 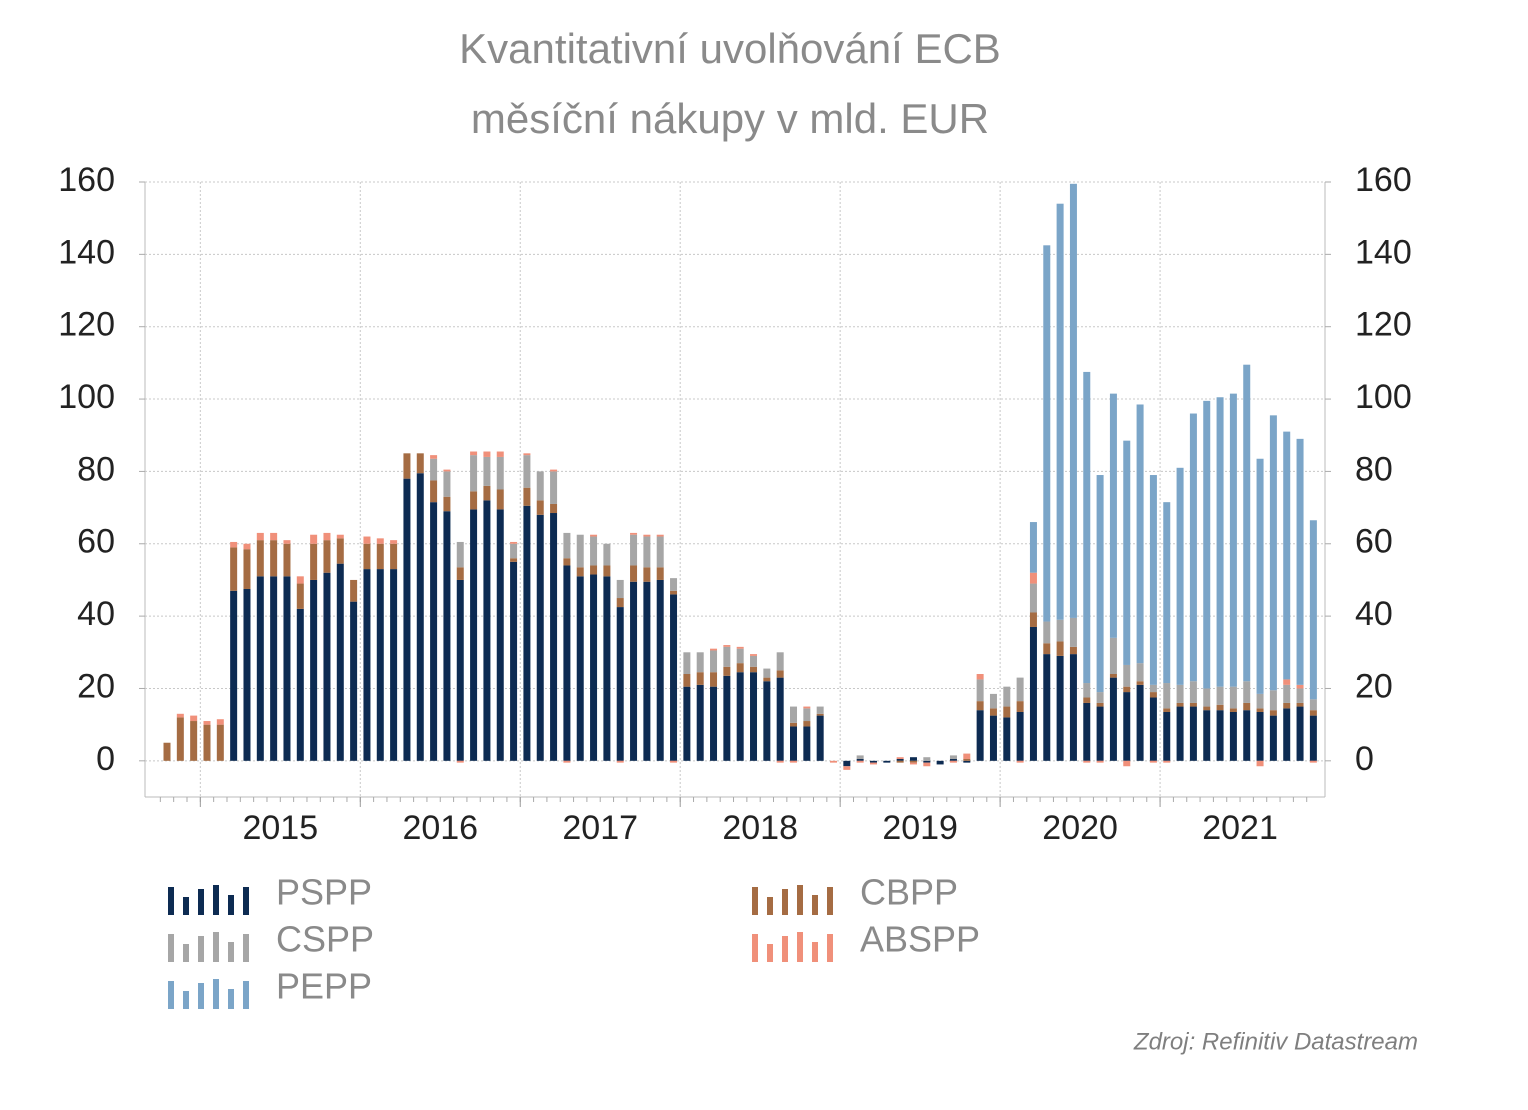 What do you see at coordinates (96, 614) in the screenshot?
I see `y-tick-label: 40` at bounding box center [96, 614].